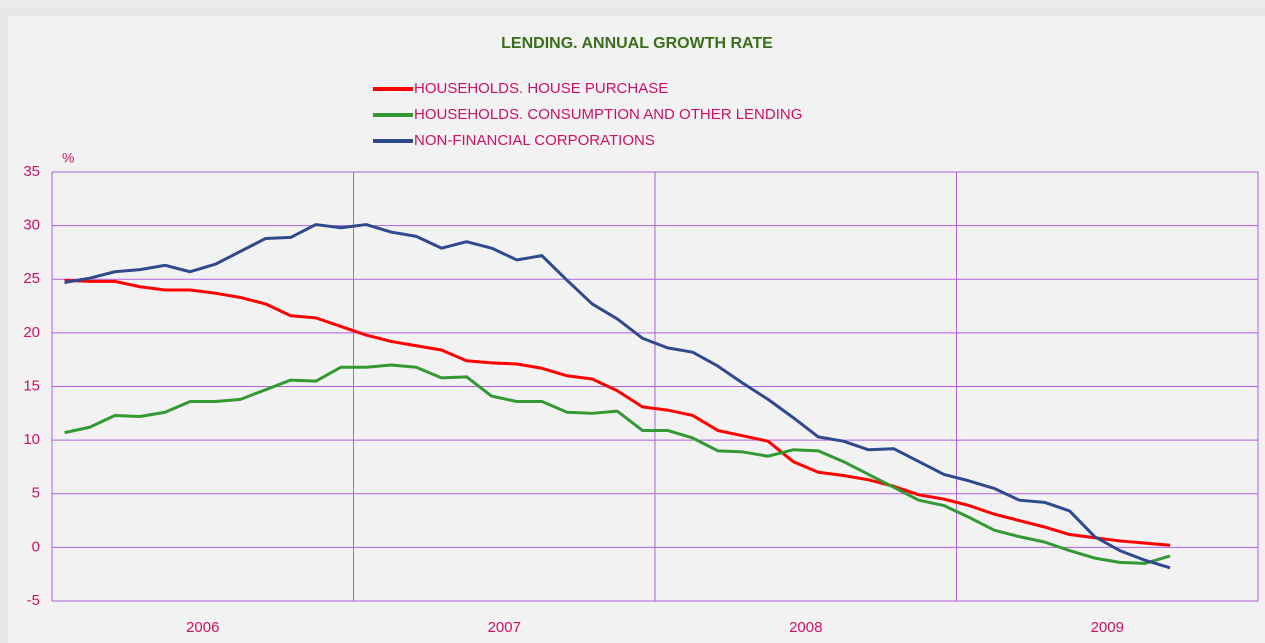 This screenshot has width=1265, height=643. I want to click on legend-label: NON-FINANCIAL CORPORATIONS, so click(534, 140).